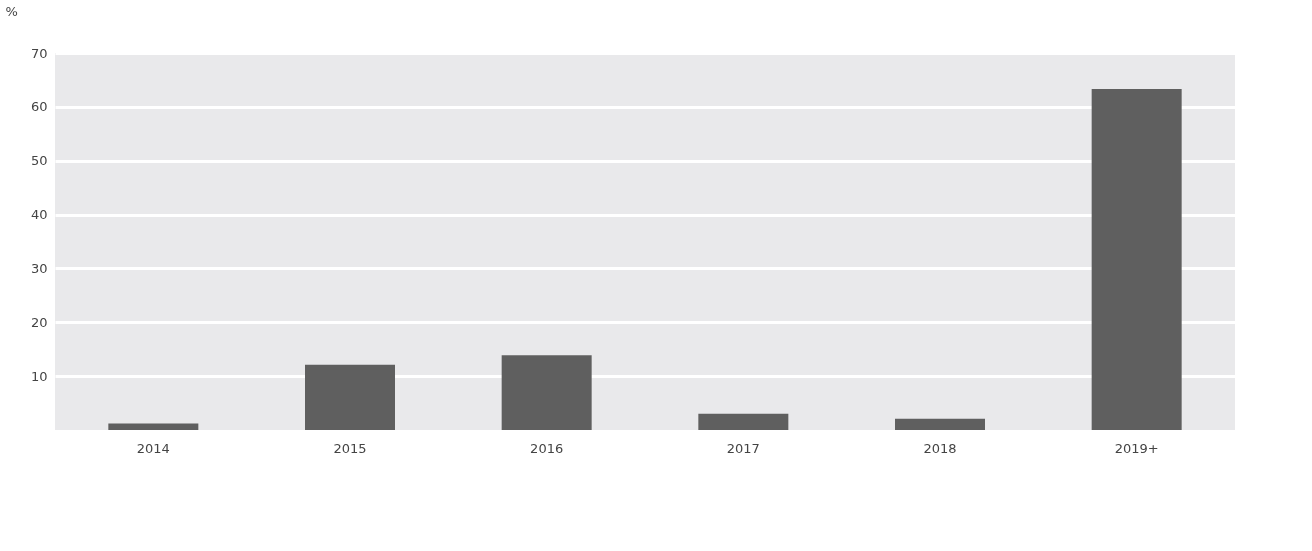  What do you see at coordinates (1136, 448) in the screenshot?
I see `x-tick-label: 2019+` at bounding box center [1136, 448].